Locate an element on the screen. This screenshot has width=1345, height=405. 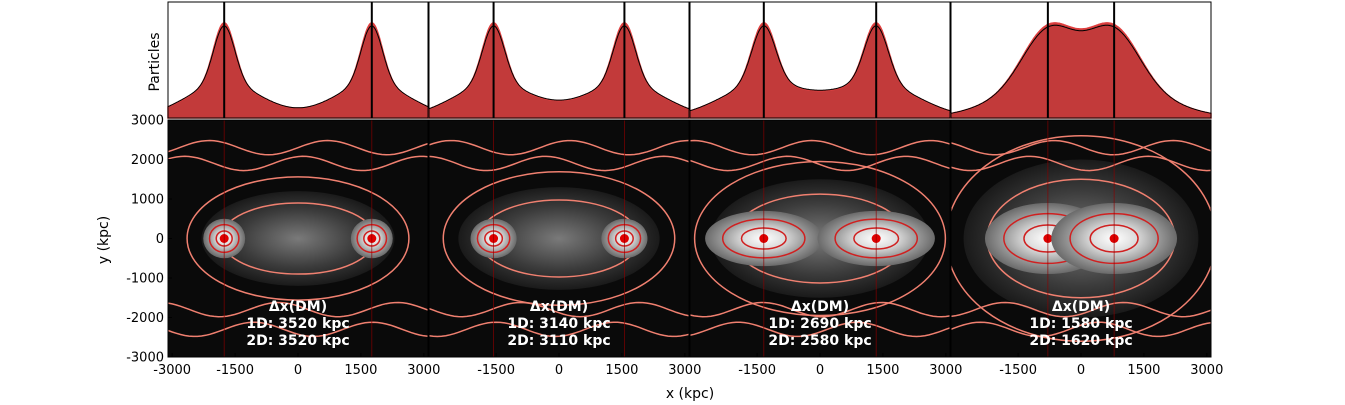
top-ylabel: Particles is located at coordinates (155, 61).